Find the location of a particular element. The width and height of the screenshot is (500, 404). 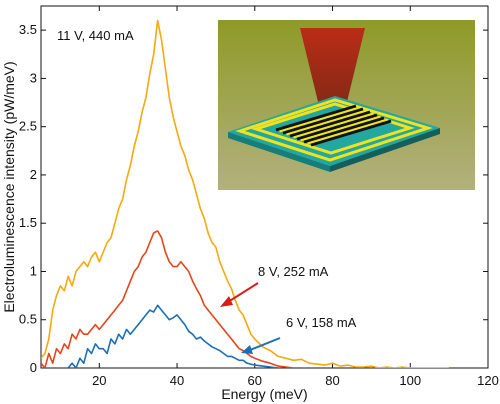

annotation-orange: 11 V, 440 mA is located at coordinates (95, 35).